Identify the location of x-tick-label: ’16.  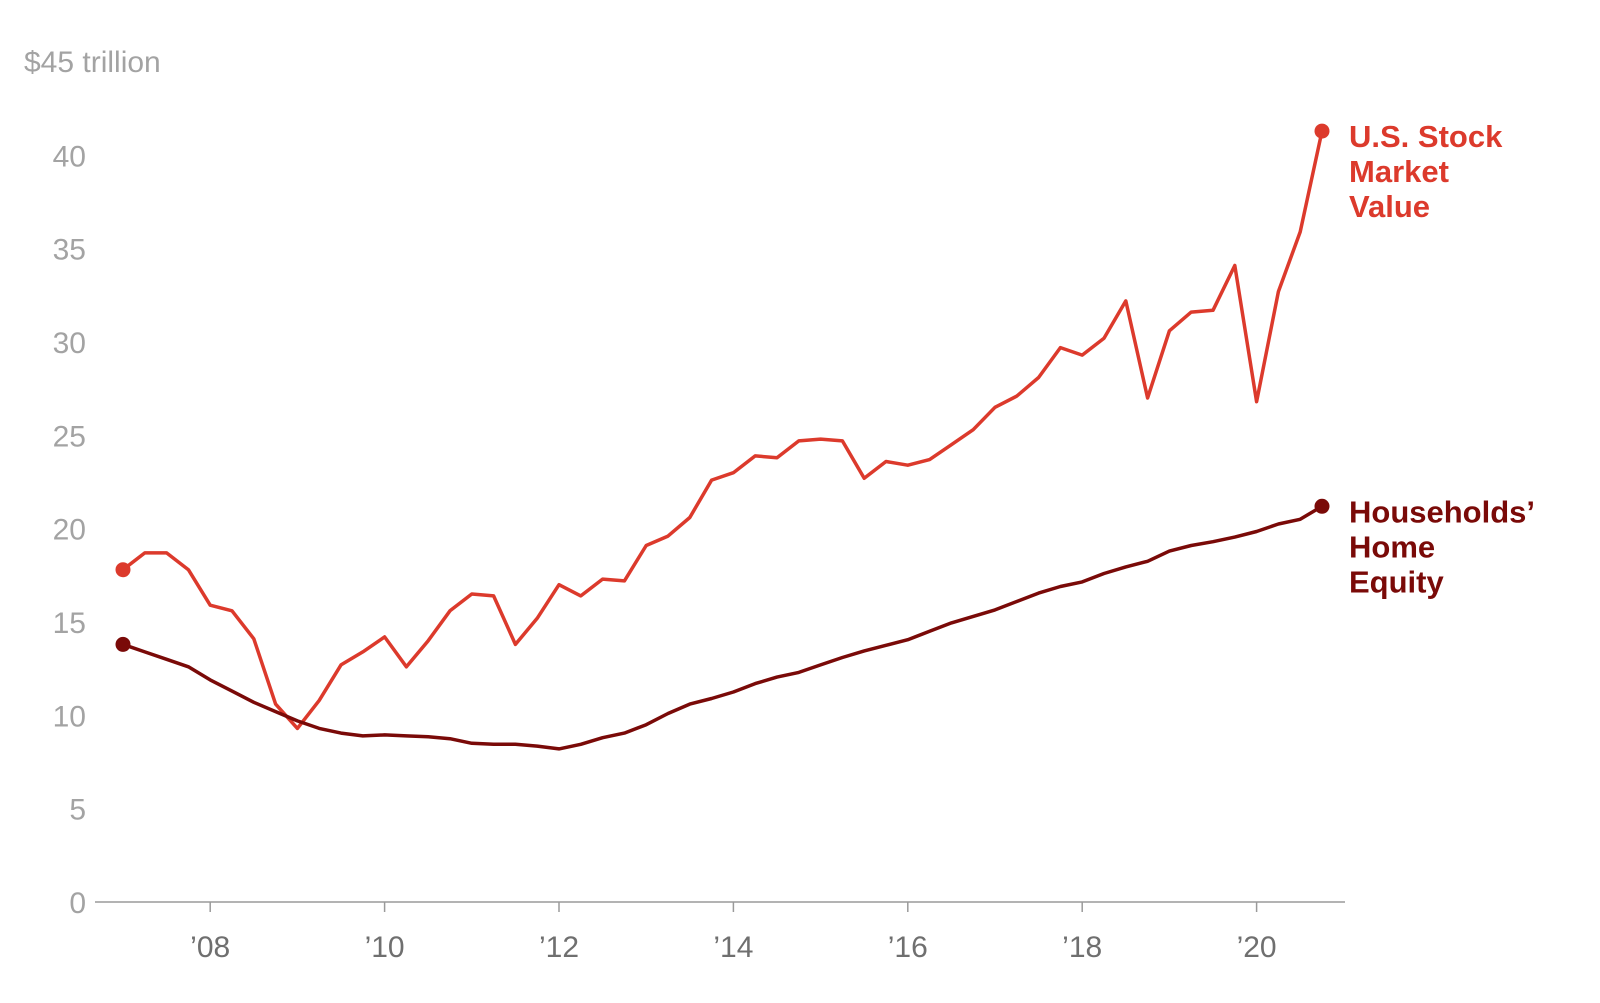
(908, 947).